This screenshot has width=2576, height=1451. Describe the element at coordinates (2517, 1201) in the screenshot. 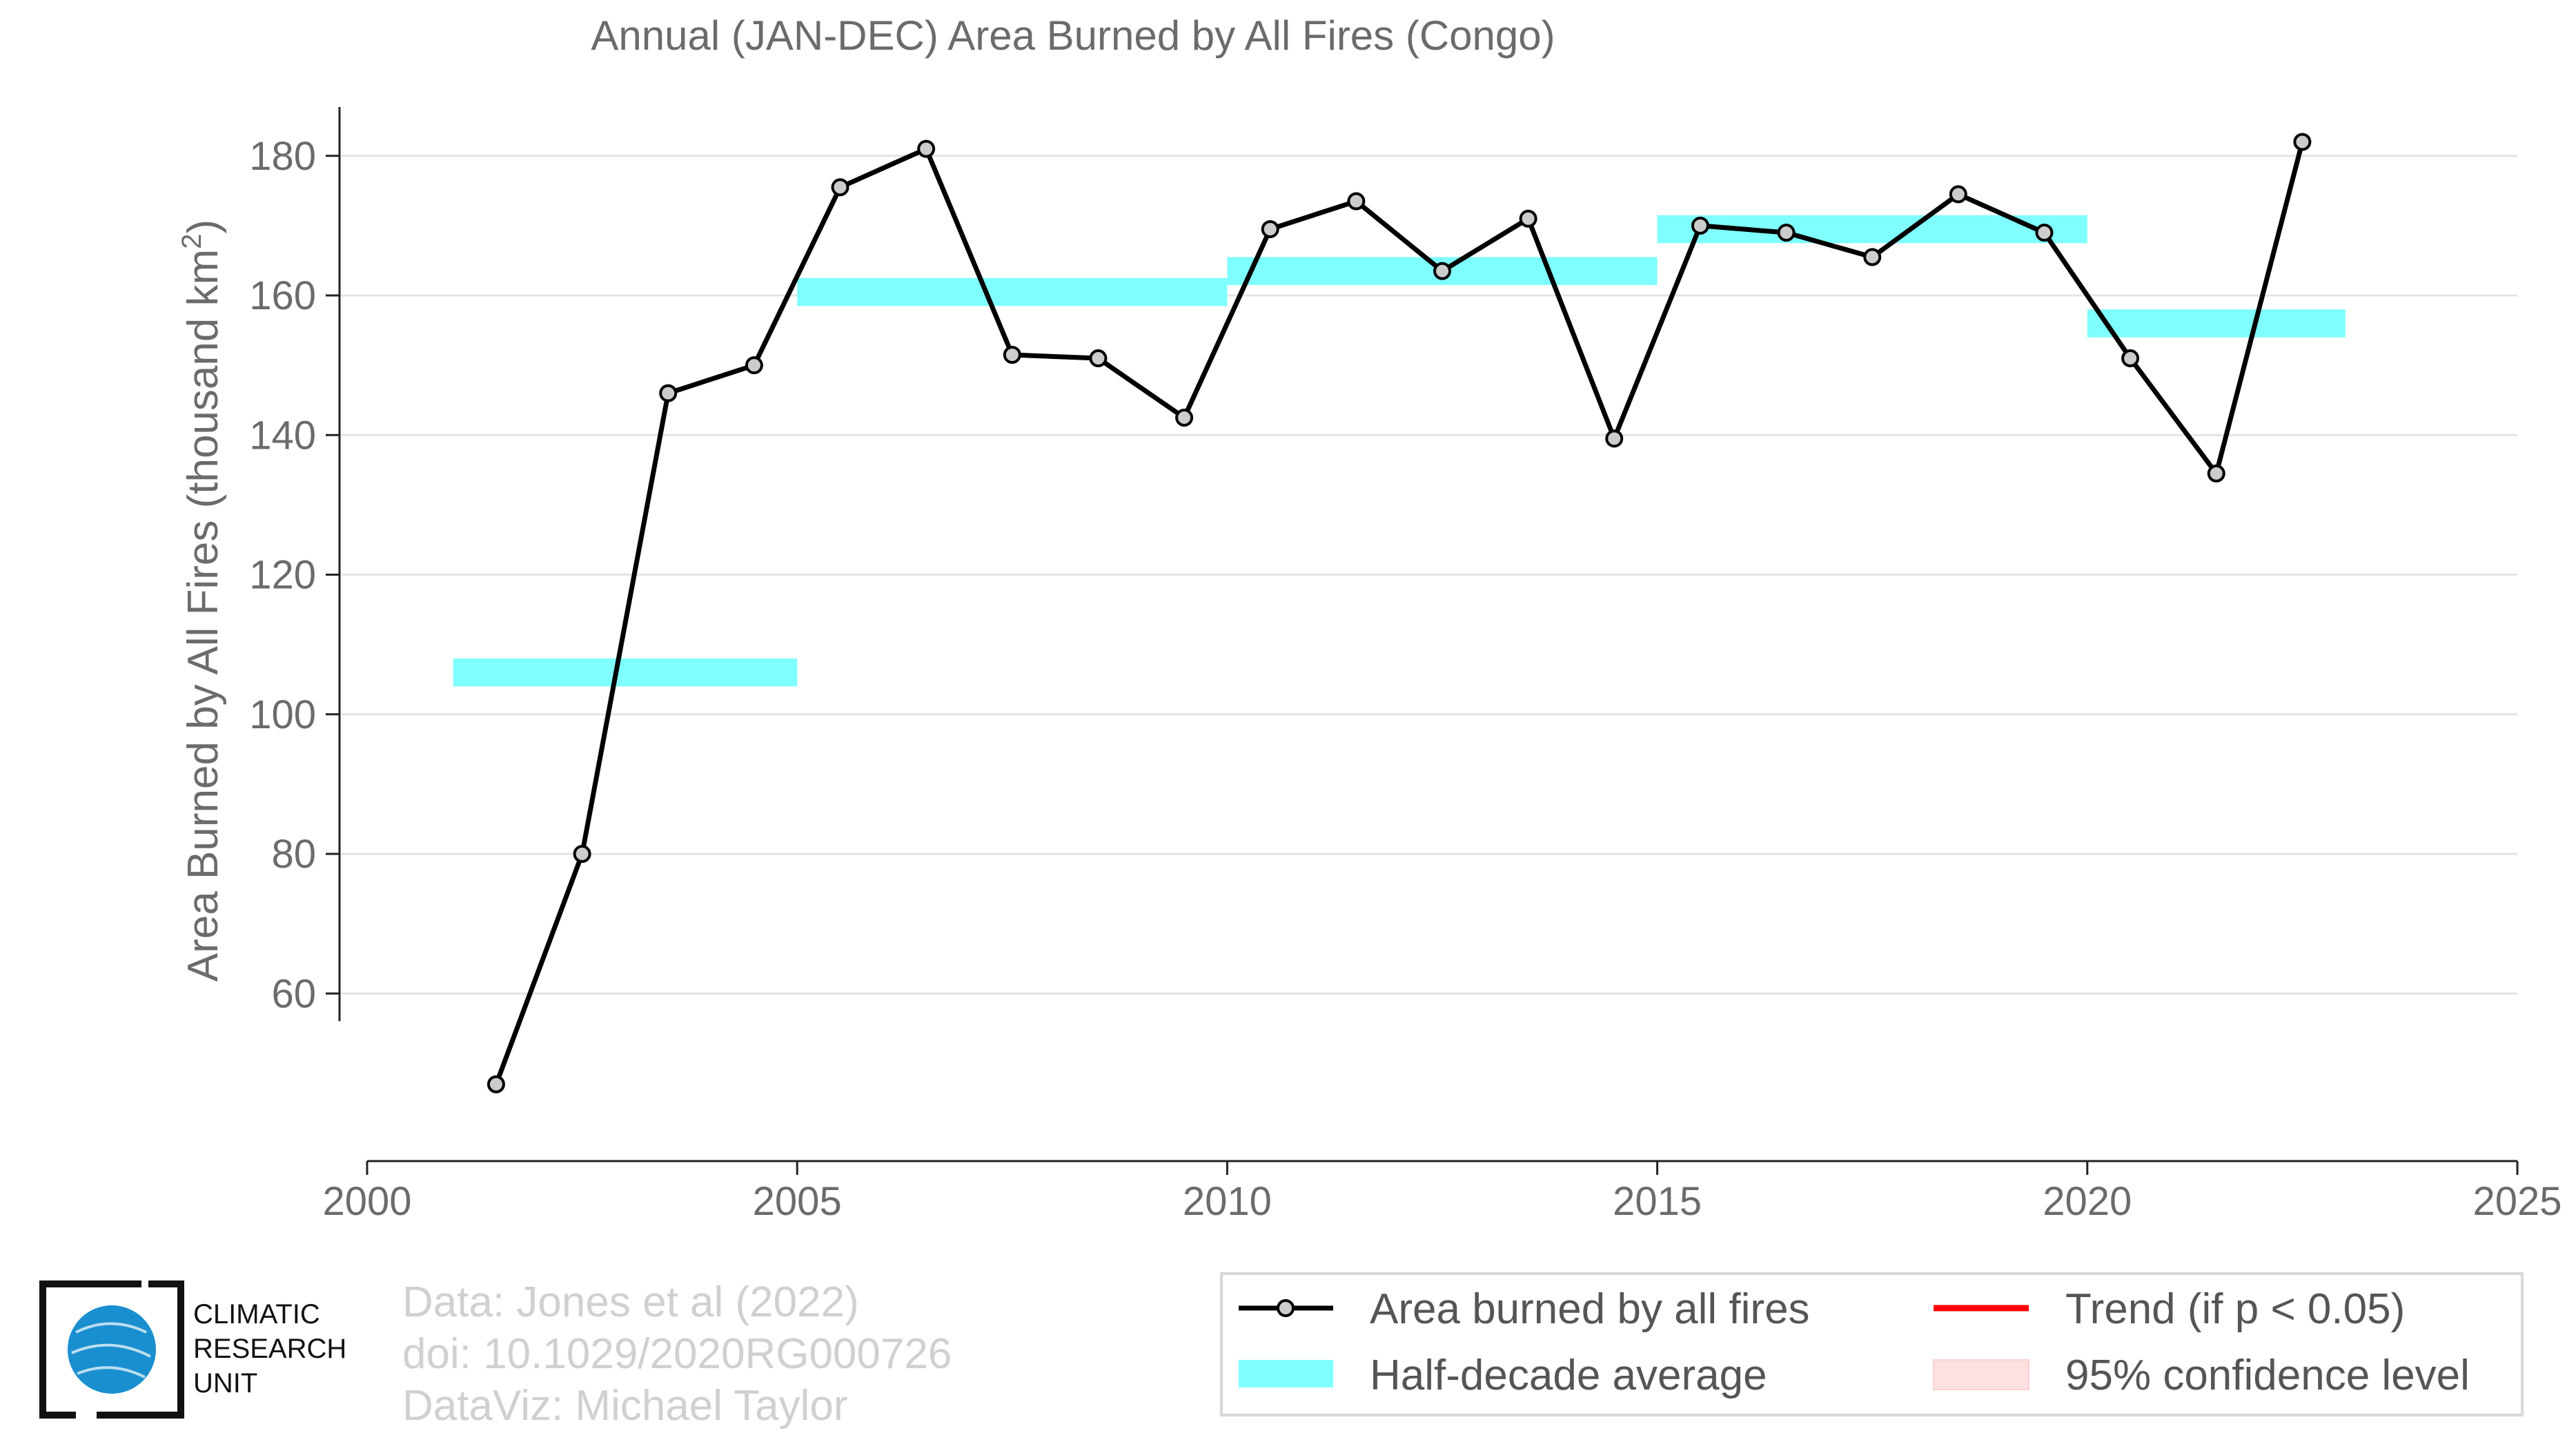

I see `x-tick-label-2025: 2025` at that location.